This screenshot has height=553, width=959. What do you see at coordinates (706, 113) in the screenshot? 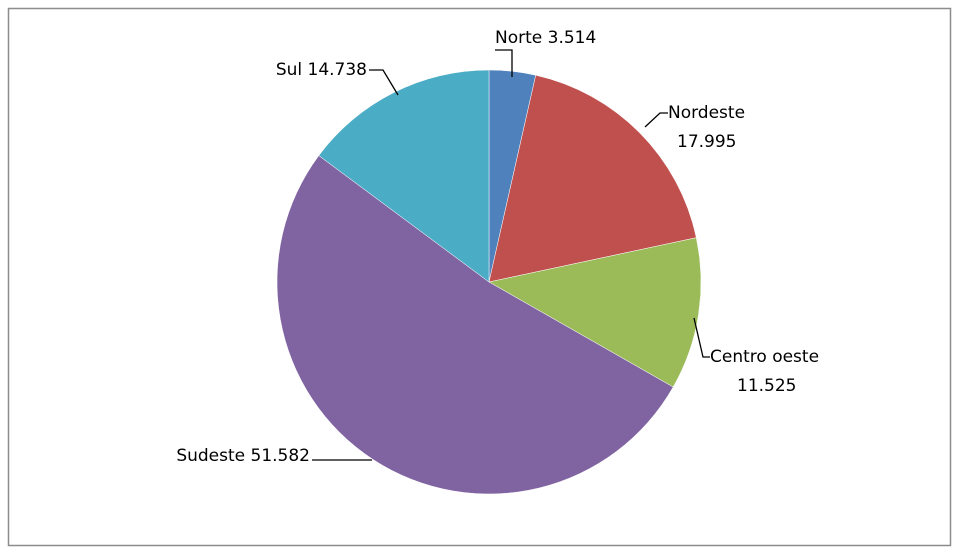
I see `category-label: Nordeste` at bounding box center [706, 113].